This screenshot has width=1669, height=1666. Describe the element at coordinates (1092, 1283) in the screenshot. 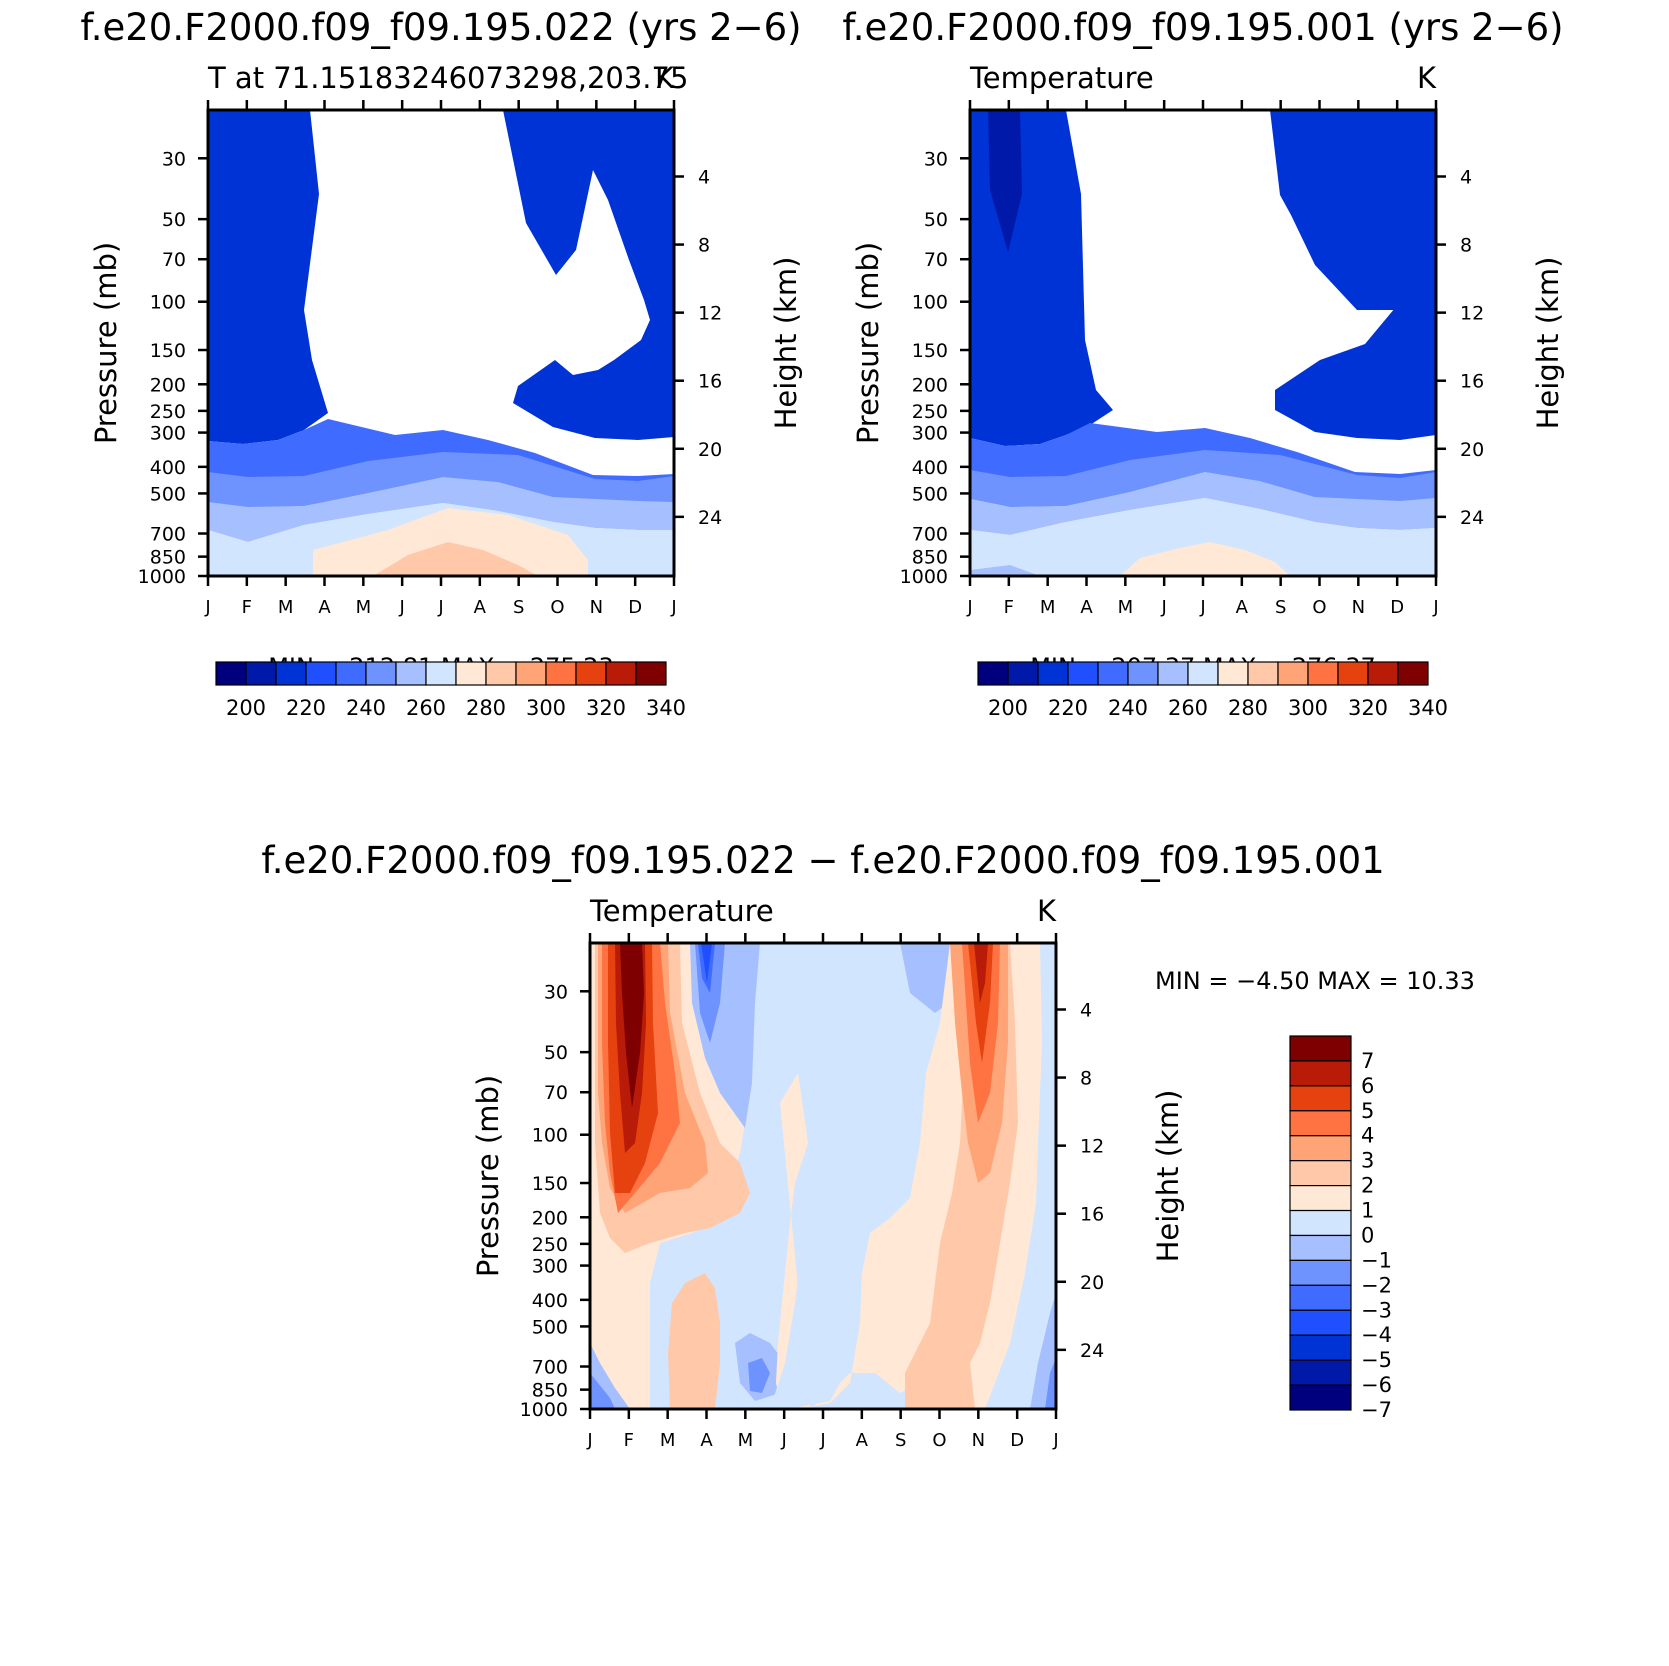

I see `y2-tick-label: 20` at that location.